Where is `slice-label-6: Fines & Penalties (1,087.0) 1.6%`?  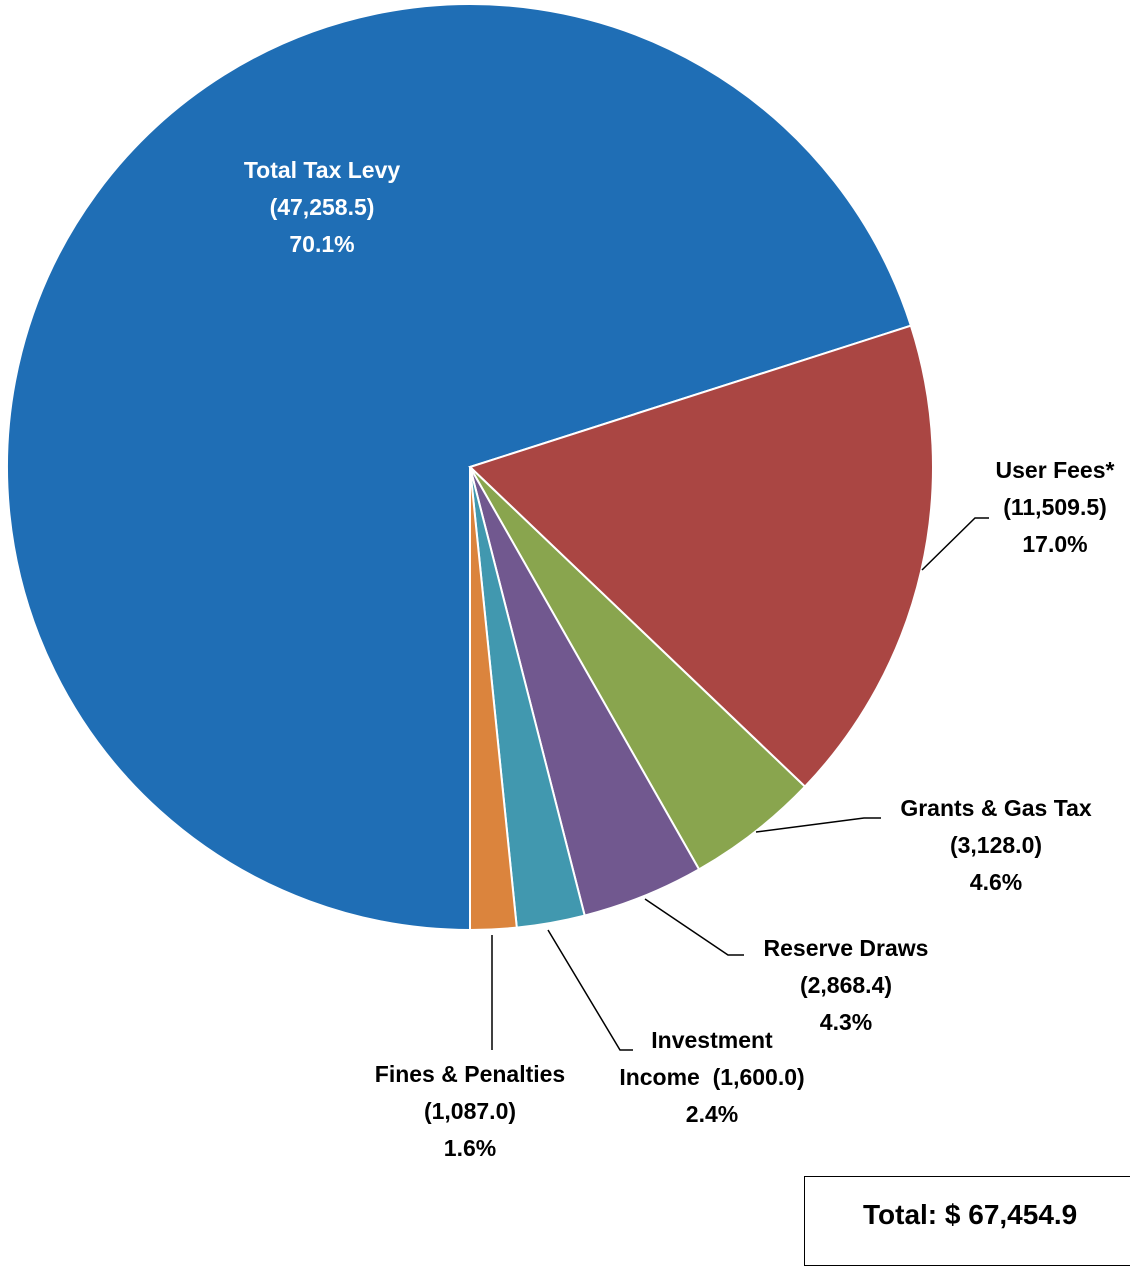
slice-label-6: Fines & Penalties (1,087.0) 1.6% is located at coordinates (470, 1111).